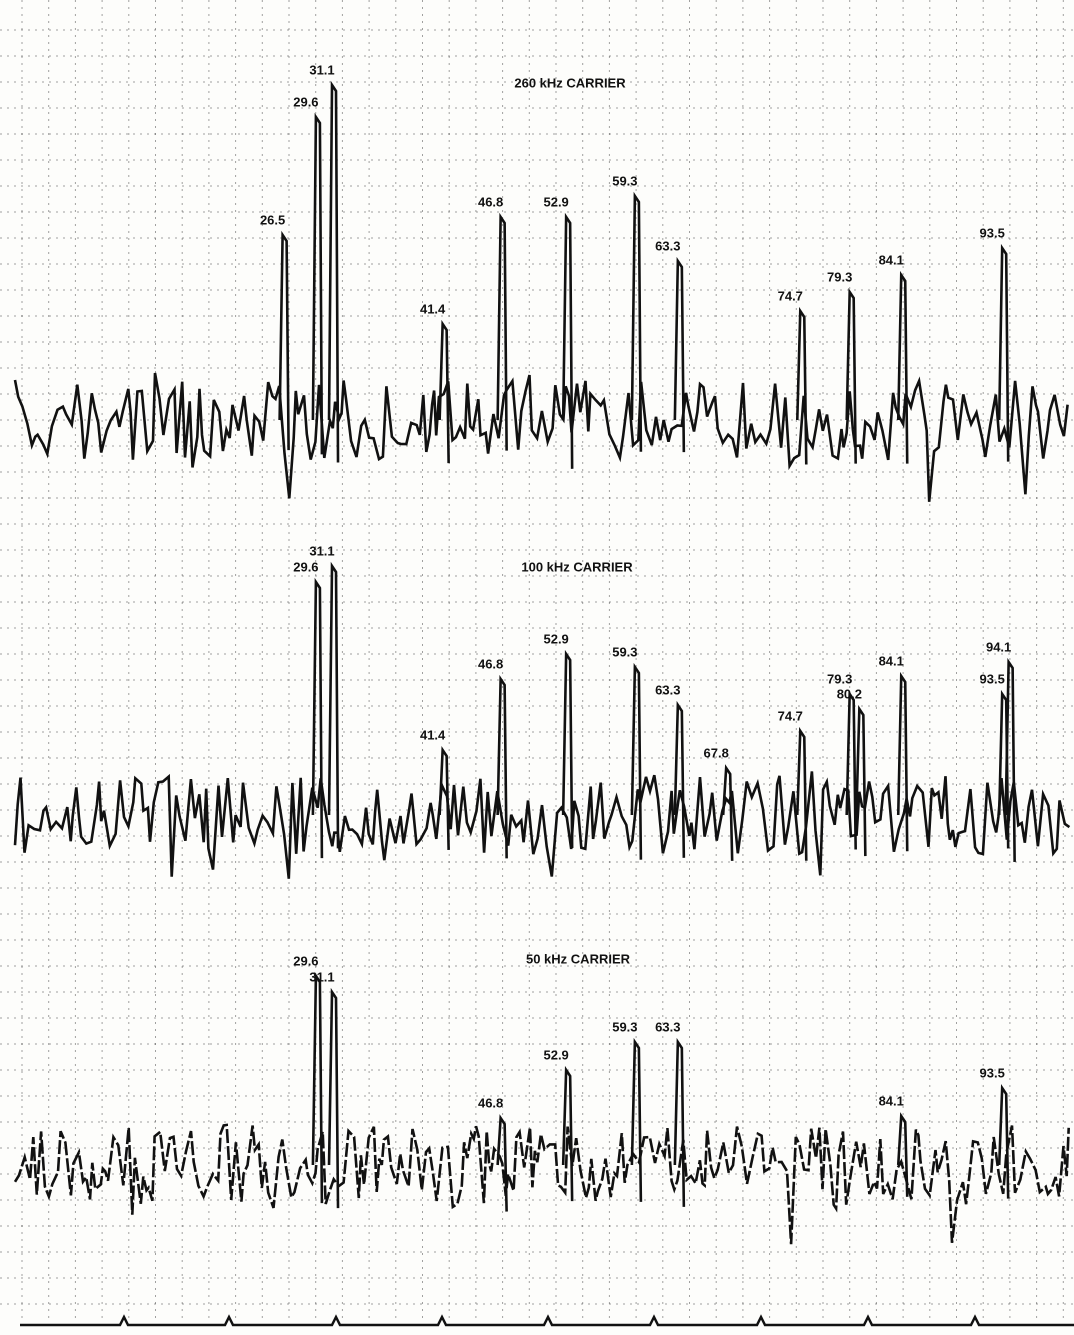  What do you see at coordinates (272, 220) in the screenshot?
I see `peak-label: 26.5` at bounding box center [272, 220].